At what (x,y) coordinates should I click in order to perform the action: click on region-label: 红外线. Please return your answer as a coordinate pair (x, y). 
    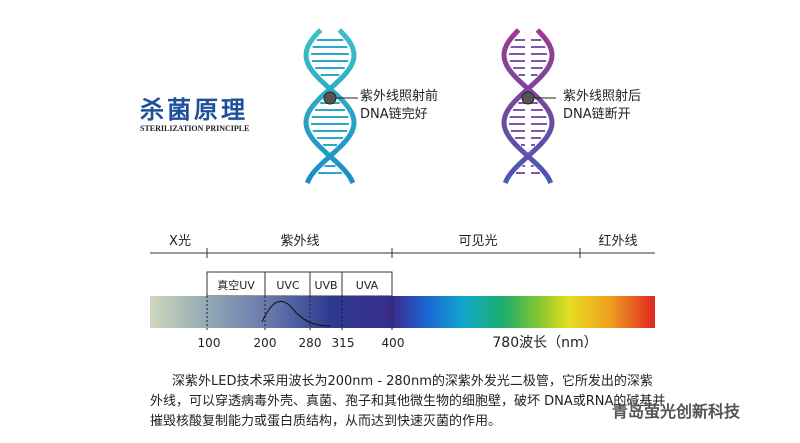
    Looking at the image, I should click on (617, 241).